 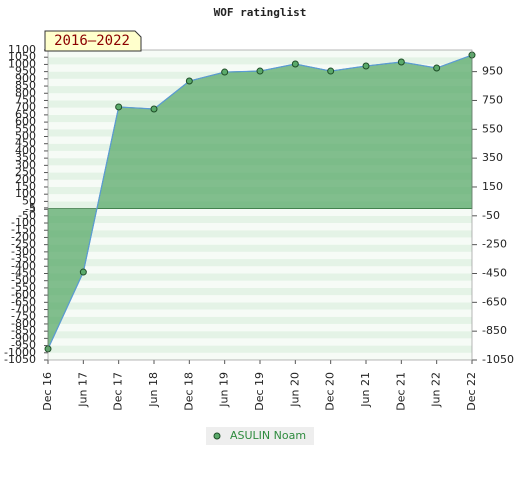 I want to click on y-tick-label: -850, so click(x=23, y=330).